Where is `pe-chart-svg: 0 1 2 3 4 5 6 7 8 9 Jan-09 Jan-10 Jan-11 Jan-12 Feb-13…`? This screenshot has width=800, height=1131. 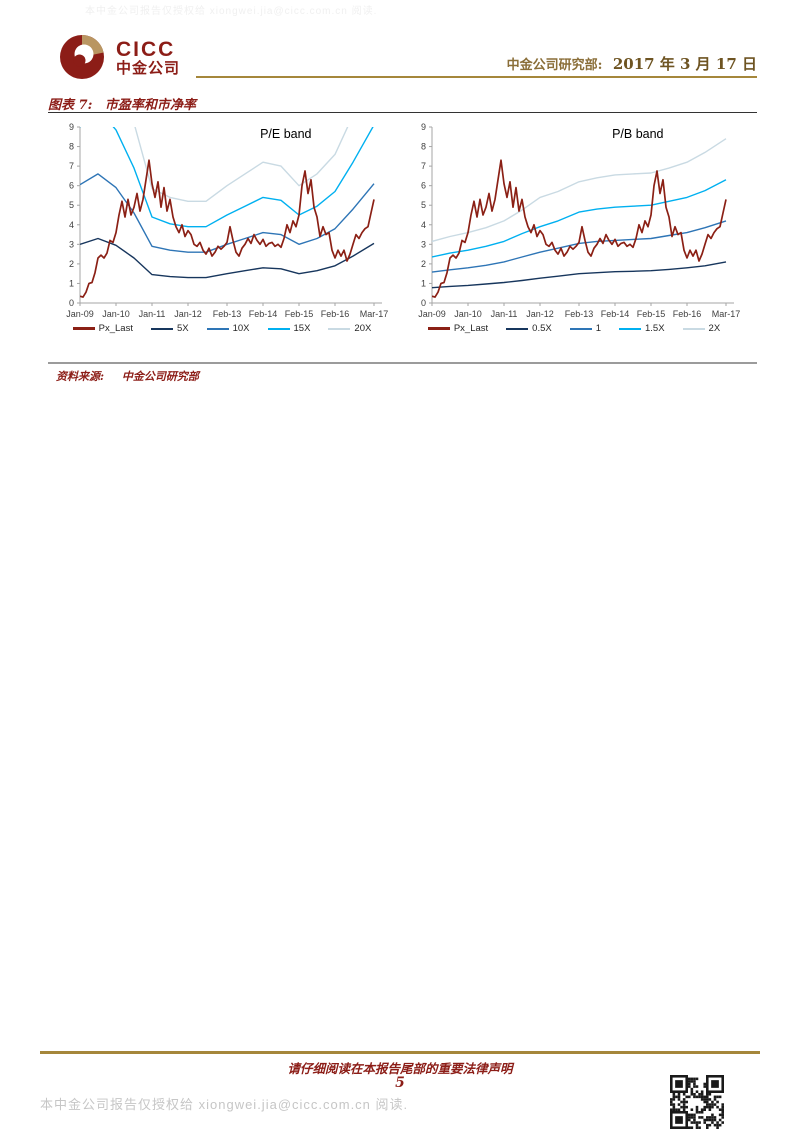
pe-chart-svg: 0 1 2 3 4 5 6 7 8 9 Jan-09 Jan-10 Jan-11 Jan-12 Feb-13… is located at coordinates (227, 220).